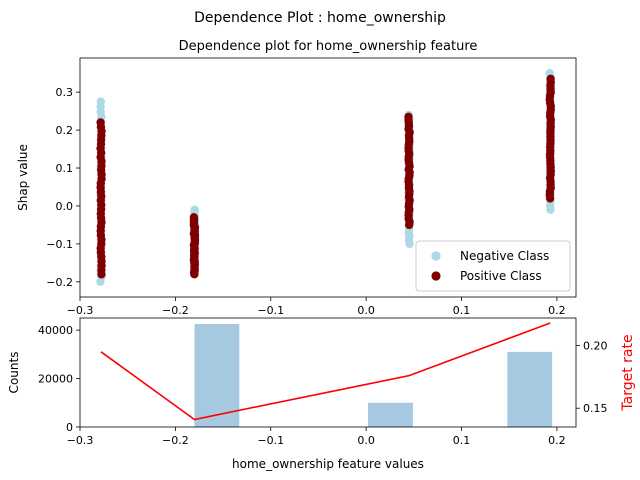 The width and height of the screenshot is (640, 480). Describe the element at coordinates (501, 276) in the screenshot. I see `legend-entry: Positive Class` at that location.